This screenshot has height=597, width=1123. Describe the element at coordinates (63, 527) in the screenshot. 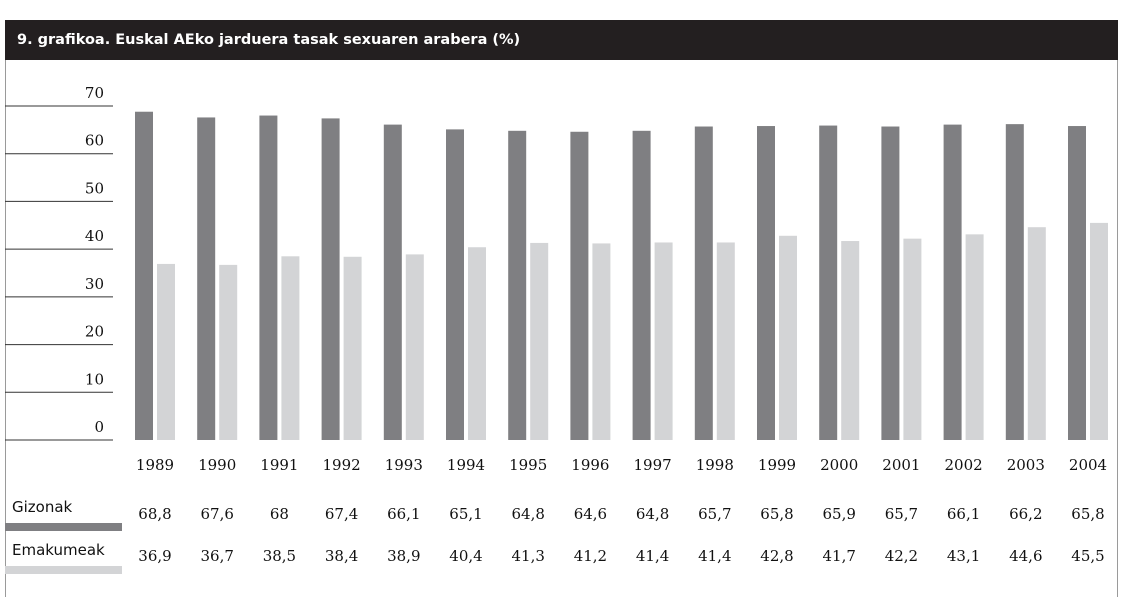

I see `legend-swatch-gizonak` at that location.